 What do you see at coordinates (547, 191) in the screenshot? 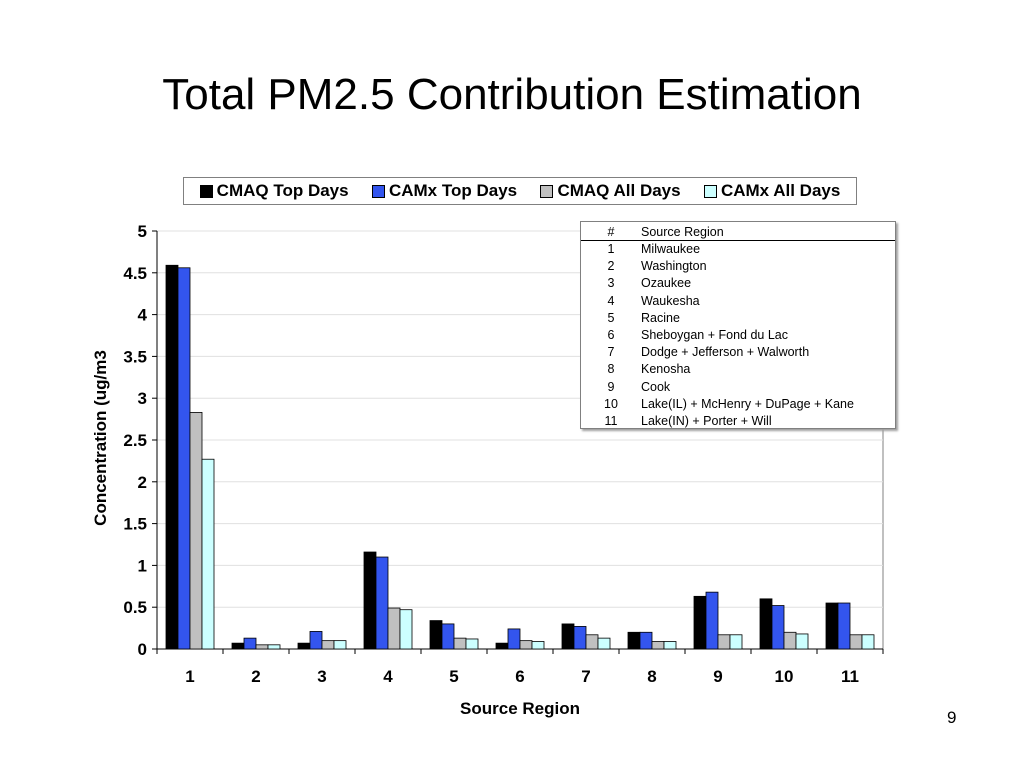
I see `legend-swatch-cmaq-all` at bounding box center [547, 191].